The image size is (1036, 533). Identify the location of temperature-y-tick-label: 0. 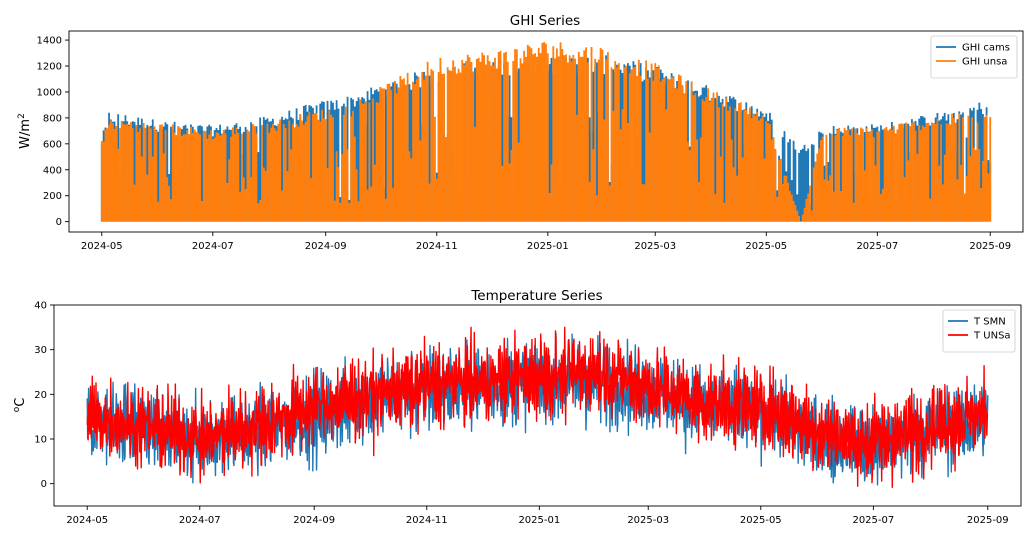
(44, 484).